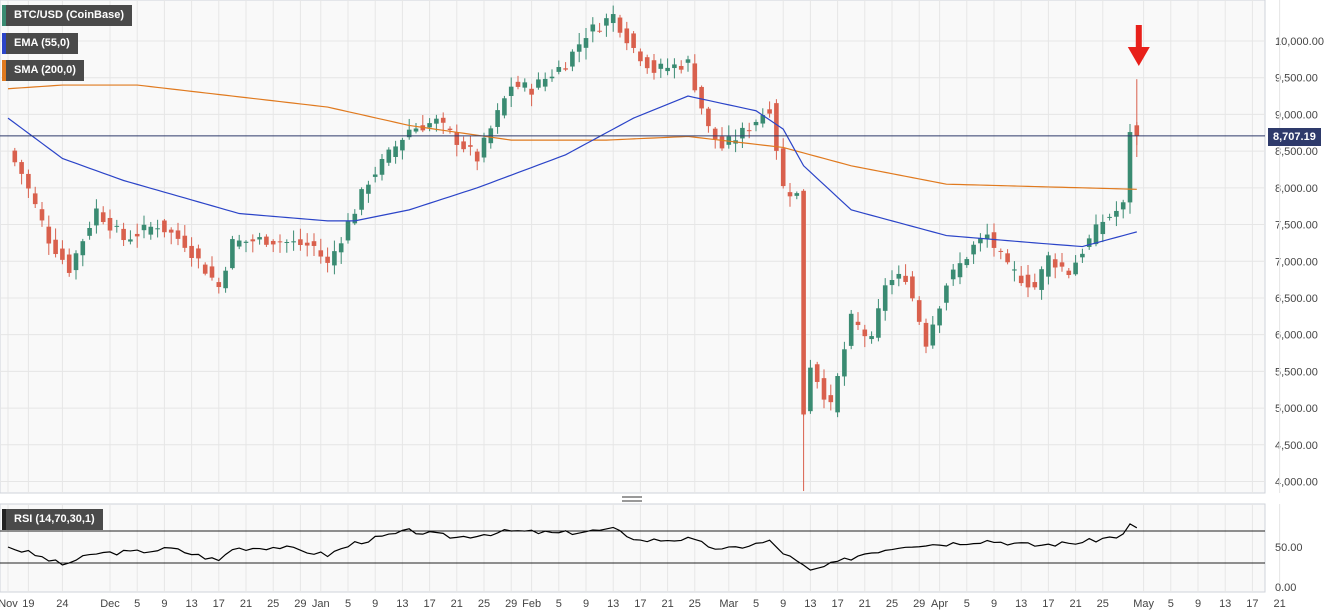 The image size is (1331, 615). I want to click on x-tick-label: Apr, so click(939, 604).